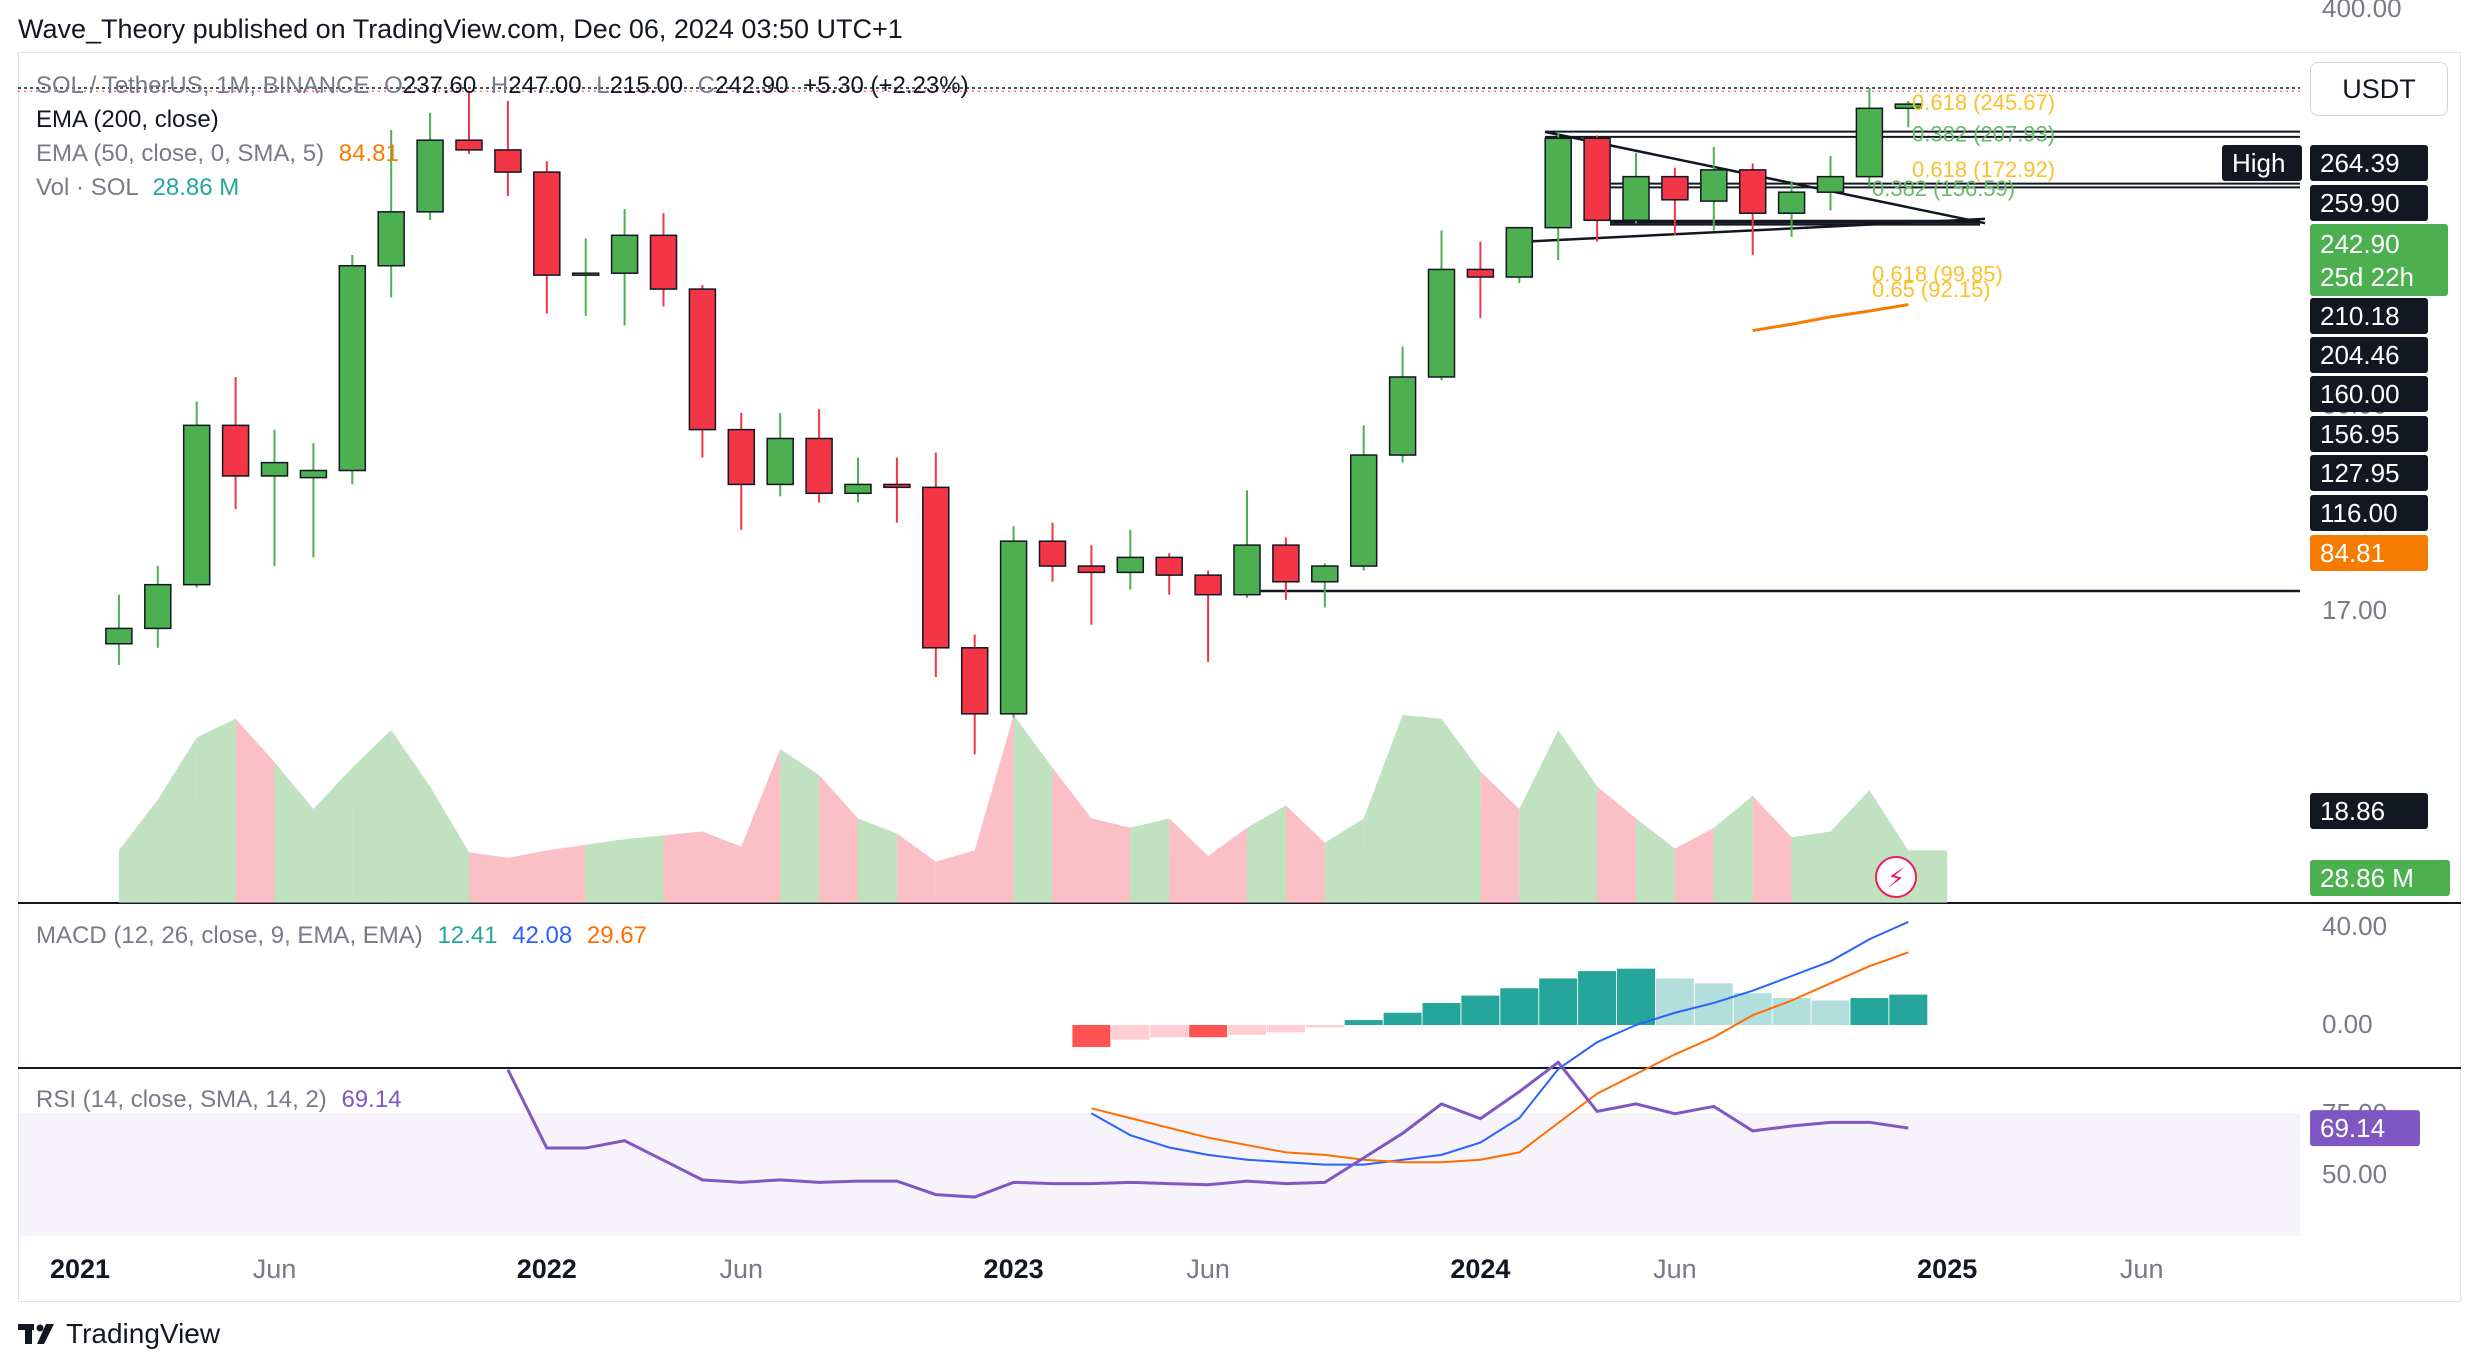  What do you see at coordinates (2352, 1128) in the screenshot?
I see `rsi-value-label: 69.14` at bounding box center [2352, 1128].